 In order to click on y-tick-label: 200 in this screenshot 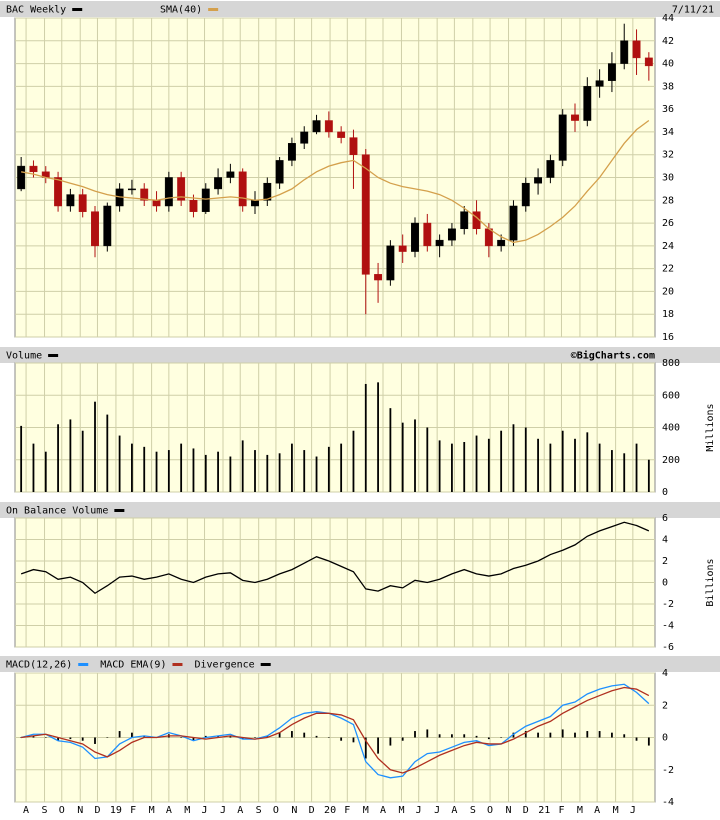, I will do `click(671, 460)`.